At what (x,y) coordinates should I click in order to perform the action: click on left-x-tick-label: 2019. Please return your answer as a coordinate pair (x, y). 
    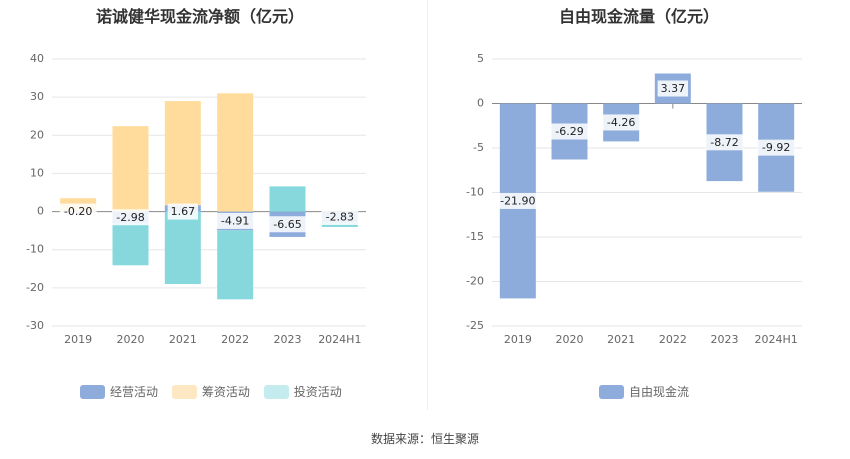
    Looking at the image, I should click on (78, 339).